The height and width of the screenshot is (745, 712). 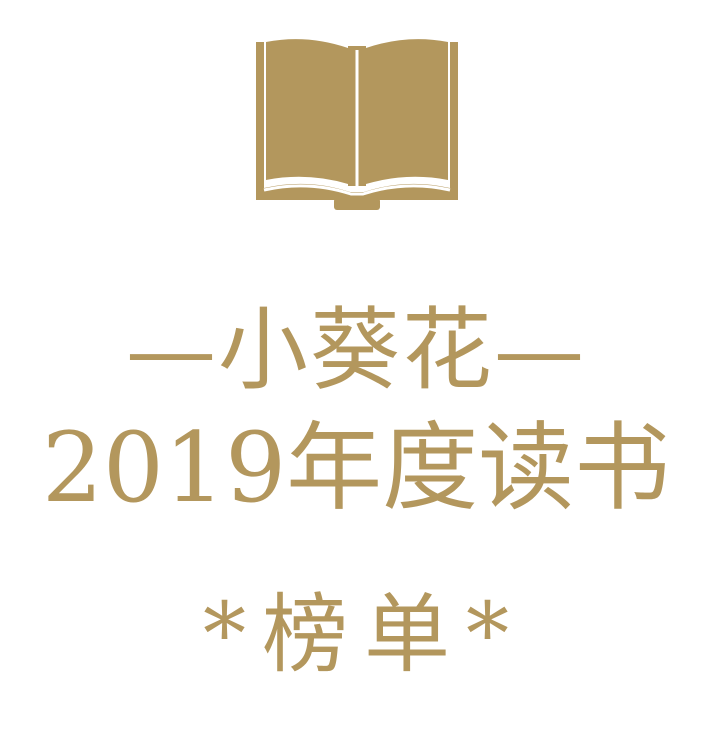 What do you see at coordinates (356, 350) in the screenshot?
I see `title-line-1: —小葵花—` at bounding box center [356, 350].